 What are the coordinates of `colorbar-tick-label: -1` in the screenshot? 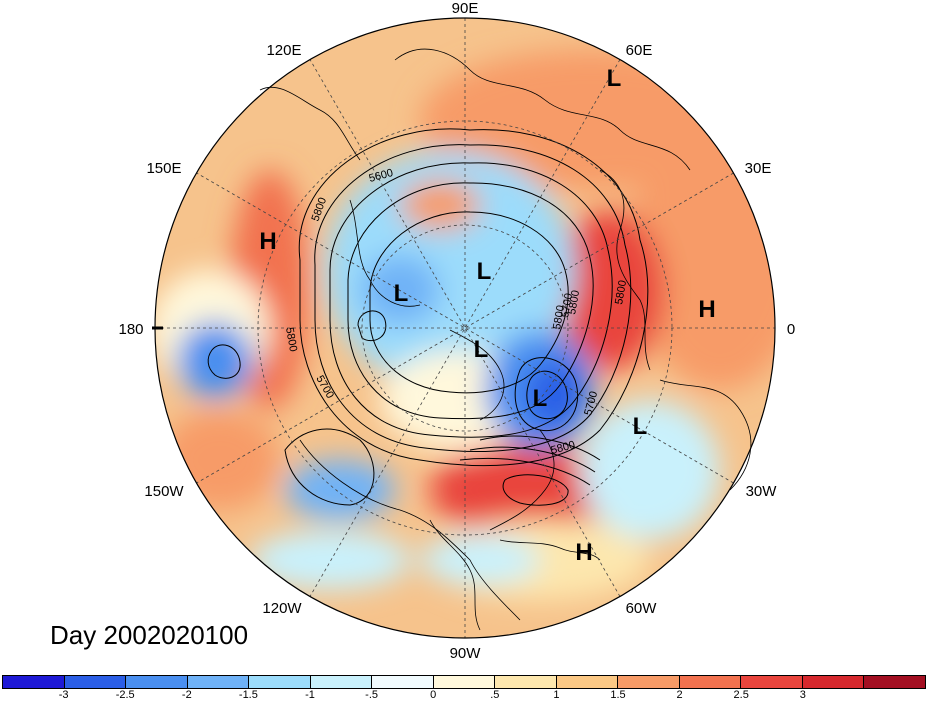 It's located at (310, 695).